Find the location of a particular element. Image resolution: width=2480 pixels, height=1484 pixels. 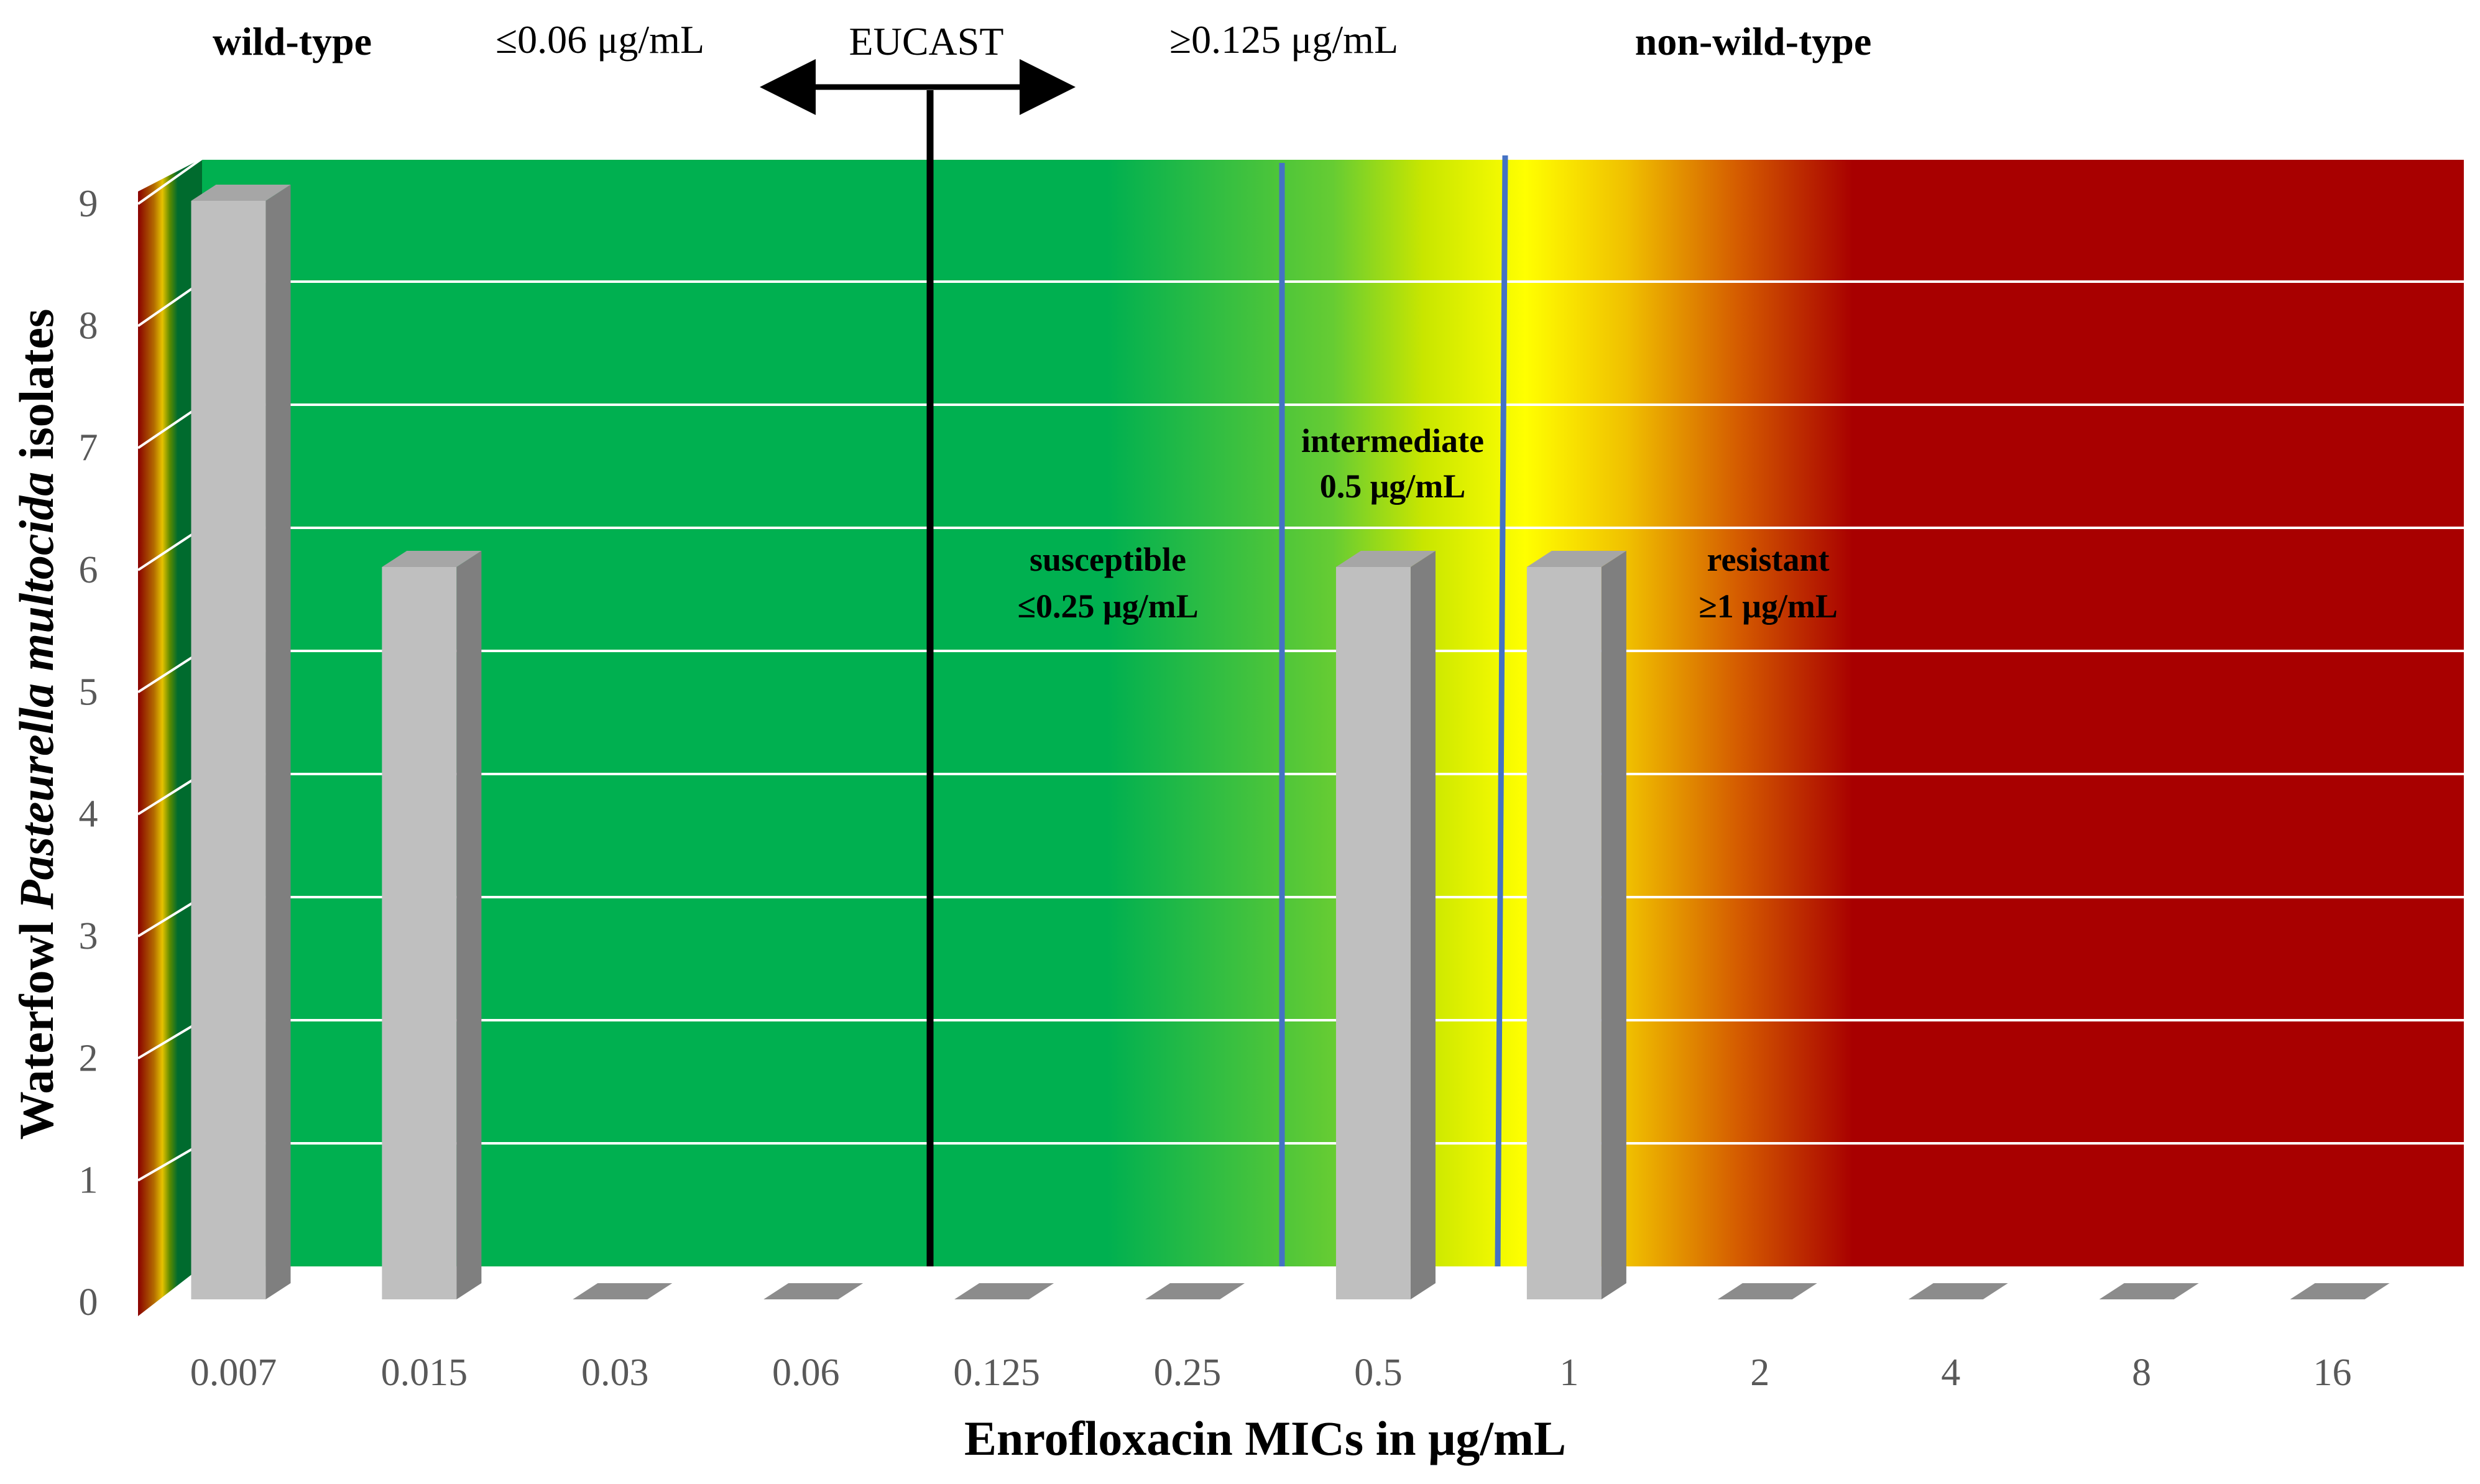

y-tick-label: 5 is located at coordinates (88, 692).